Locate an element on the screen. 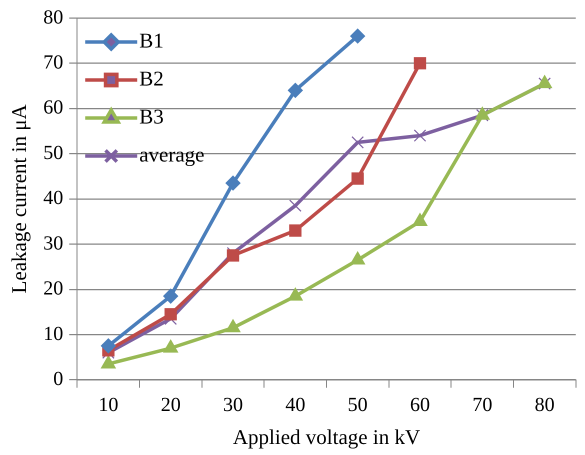 The width and height of the screenshot is (585, 455). x-tick-label: 30 is located at coordinates (233, 405).